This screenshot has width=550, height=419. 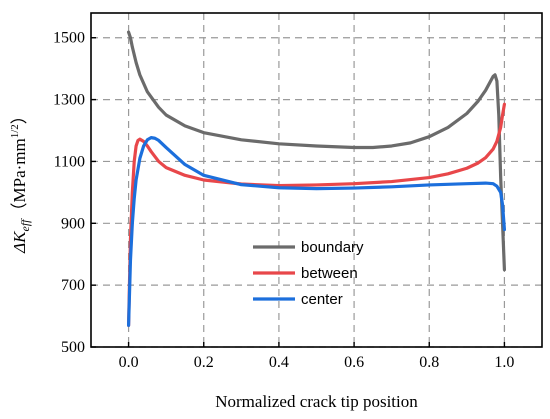 I want to click on y-tick-label: 900, so click(x=73, y=223).